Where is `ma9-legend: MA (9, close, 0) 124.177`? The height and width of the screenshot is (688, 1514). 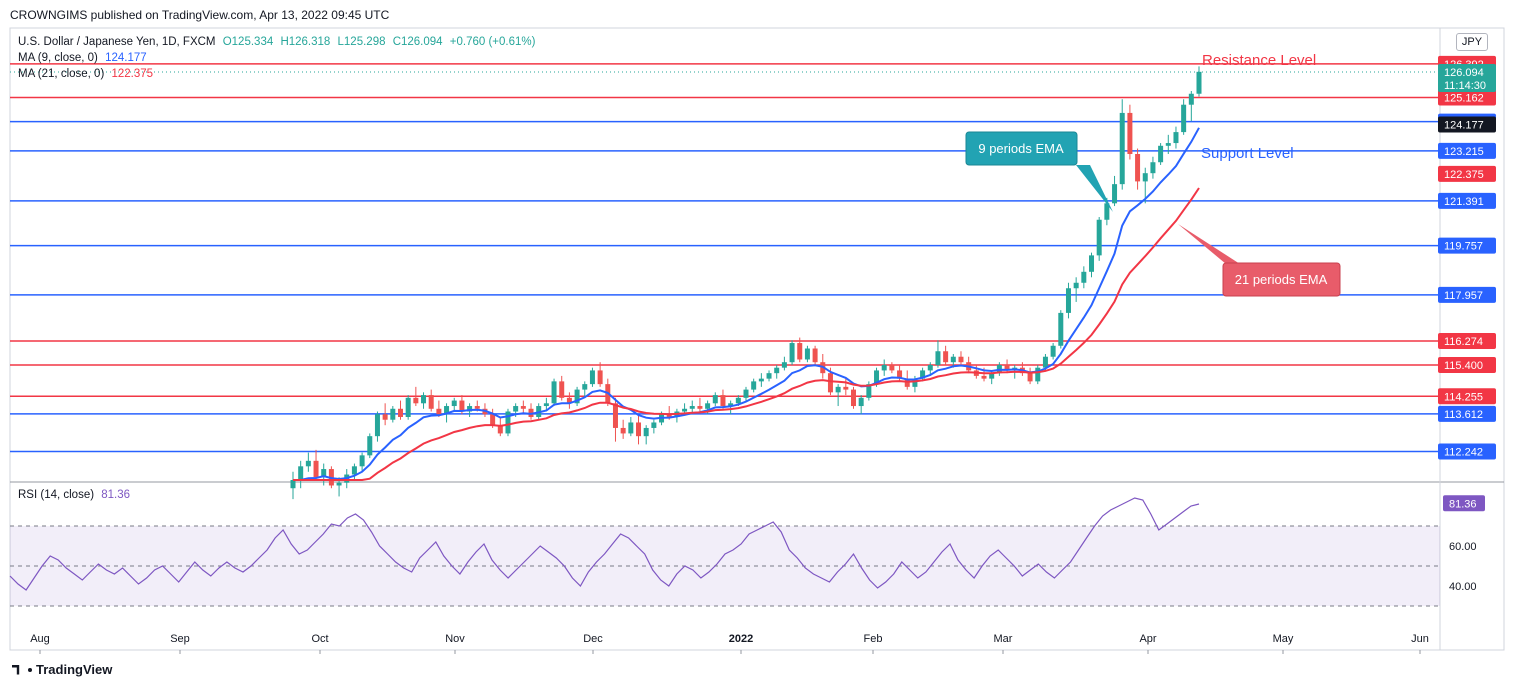 ma9-legend: MA (9, close, 0) 124.177 is located at coordinates (84, 58).